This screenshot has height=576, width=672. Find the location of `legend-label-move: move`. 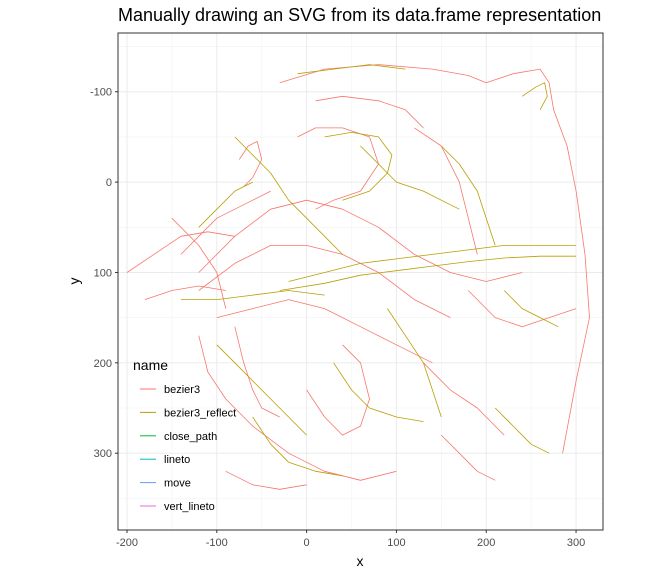

legend-label-move: move is located at coordinates (177, 484).